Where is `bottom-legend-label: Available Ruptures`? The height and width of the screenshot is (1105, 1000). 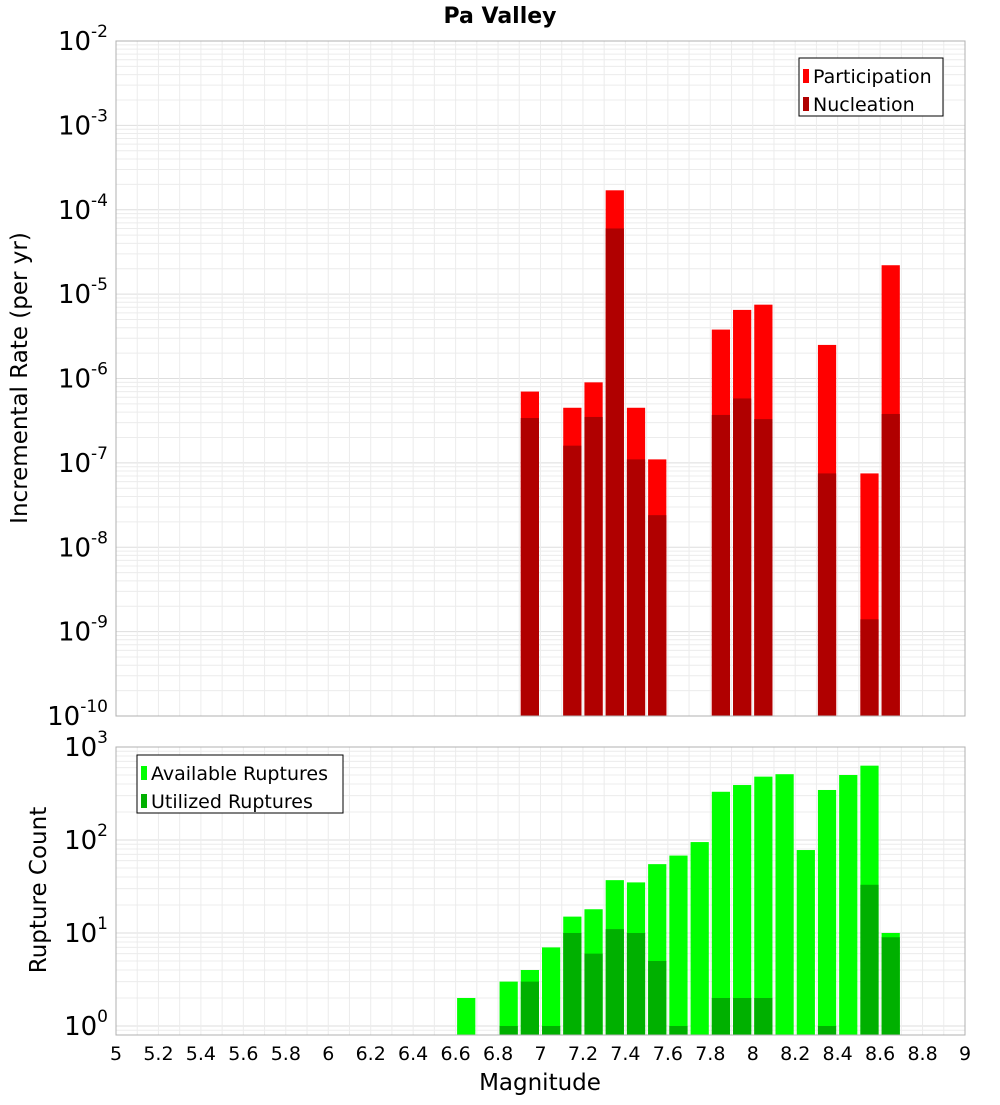 bottom-legend-label: Available Ruptures is located at coordinates (239, 774).